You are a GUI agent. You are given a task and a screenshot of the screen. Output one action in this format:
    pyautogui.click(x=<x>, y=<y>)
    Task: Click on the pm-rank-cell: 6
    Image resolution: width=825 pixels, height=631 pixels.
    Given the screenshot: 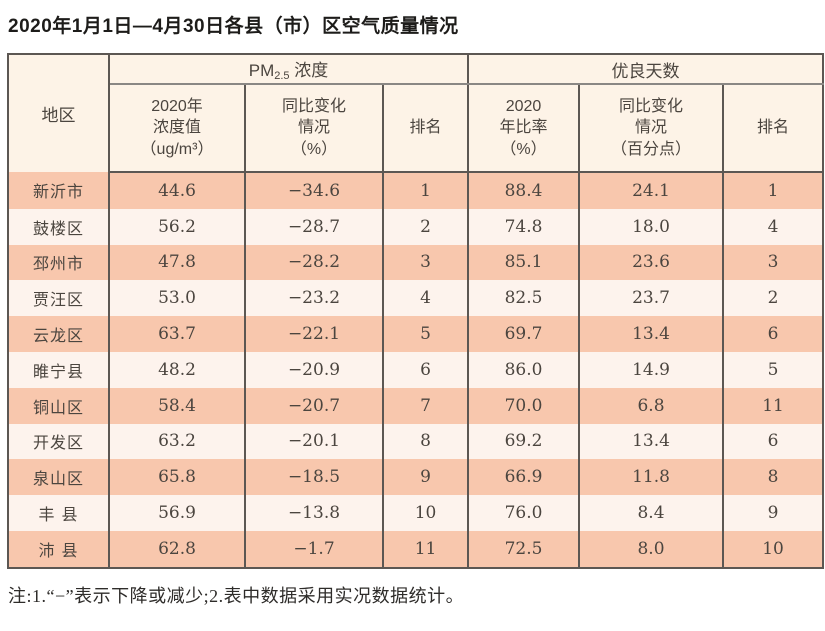 What is the action you would take?
    pyautogui.click(x=425, y=369)
    